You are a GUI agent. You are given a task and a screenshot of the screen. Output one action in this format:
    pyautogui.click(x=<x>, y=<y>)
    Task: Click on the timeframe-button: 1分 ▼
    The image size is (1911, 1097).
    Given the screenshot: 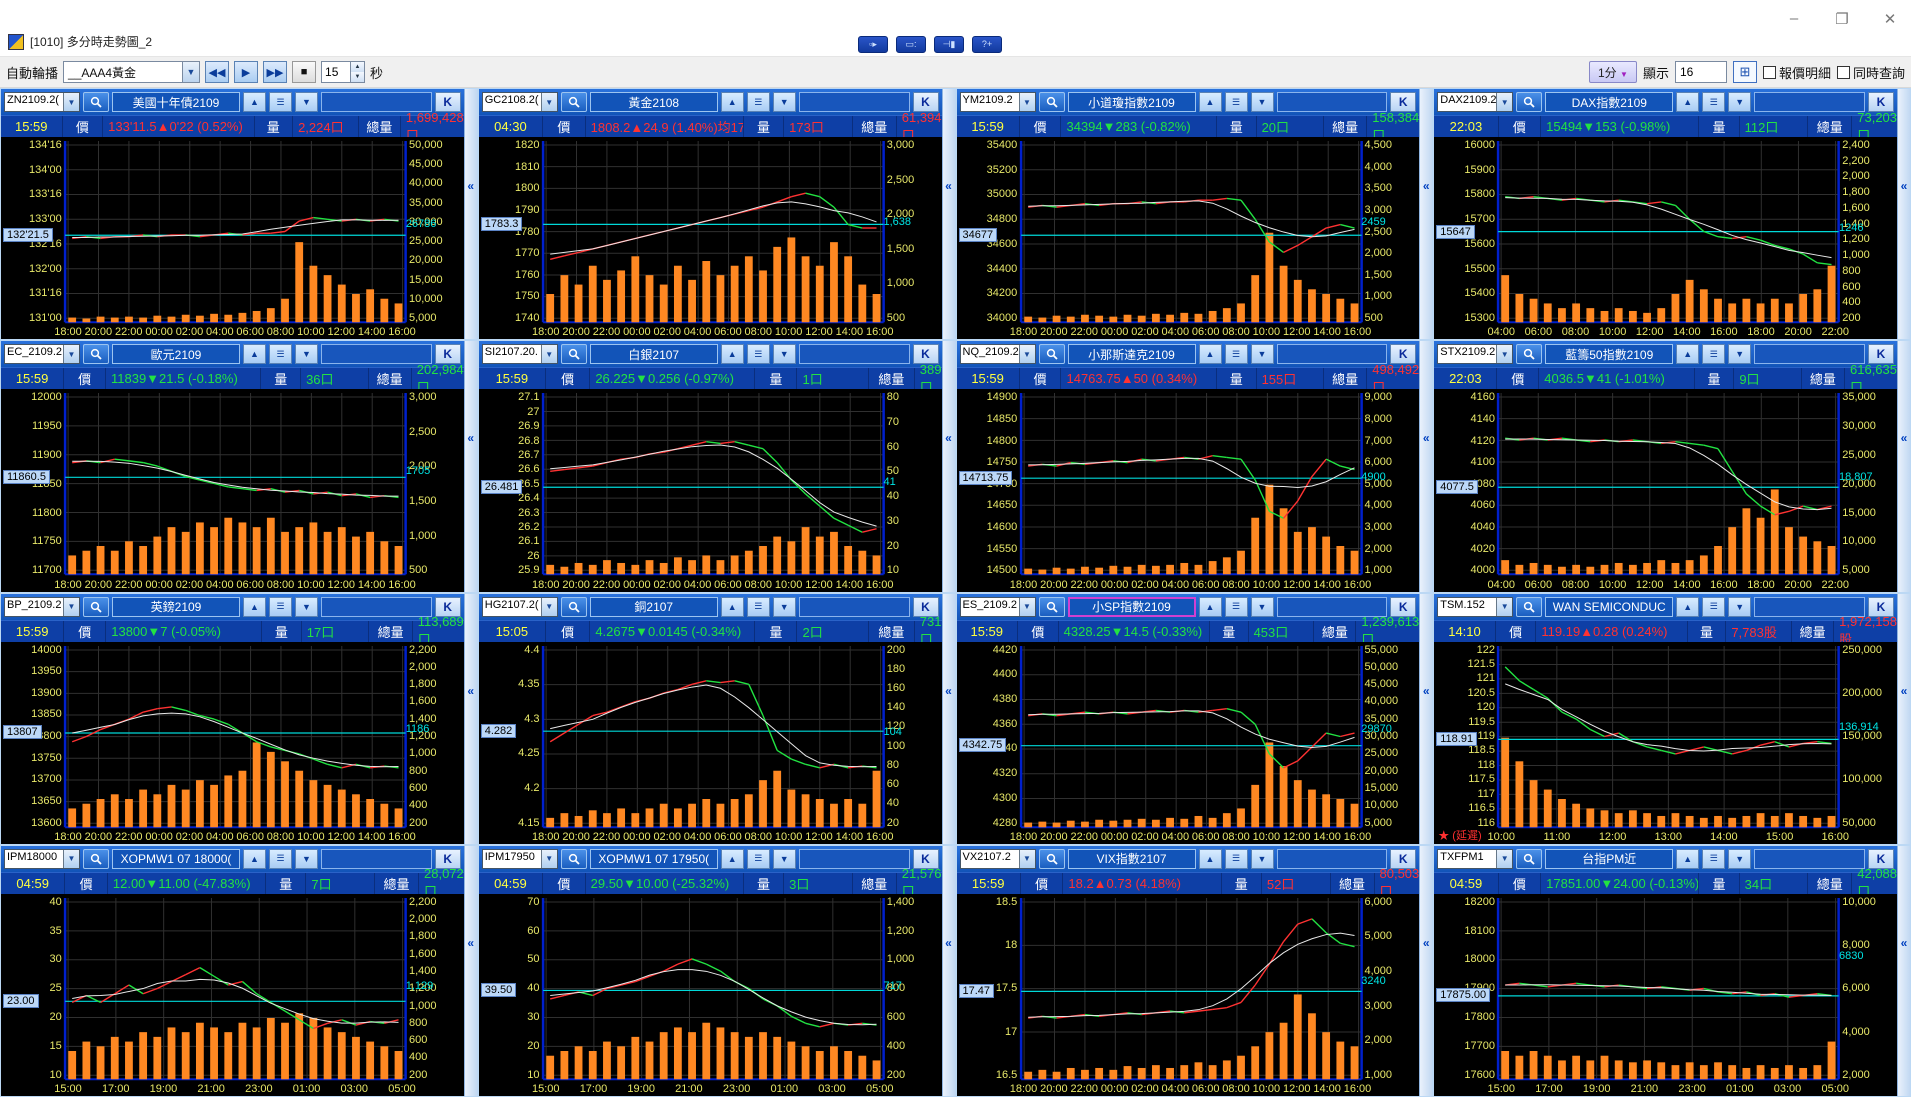 What is the action you would take?
    pyautogui.click(x=1613, y=72)
    